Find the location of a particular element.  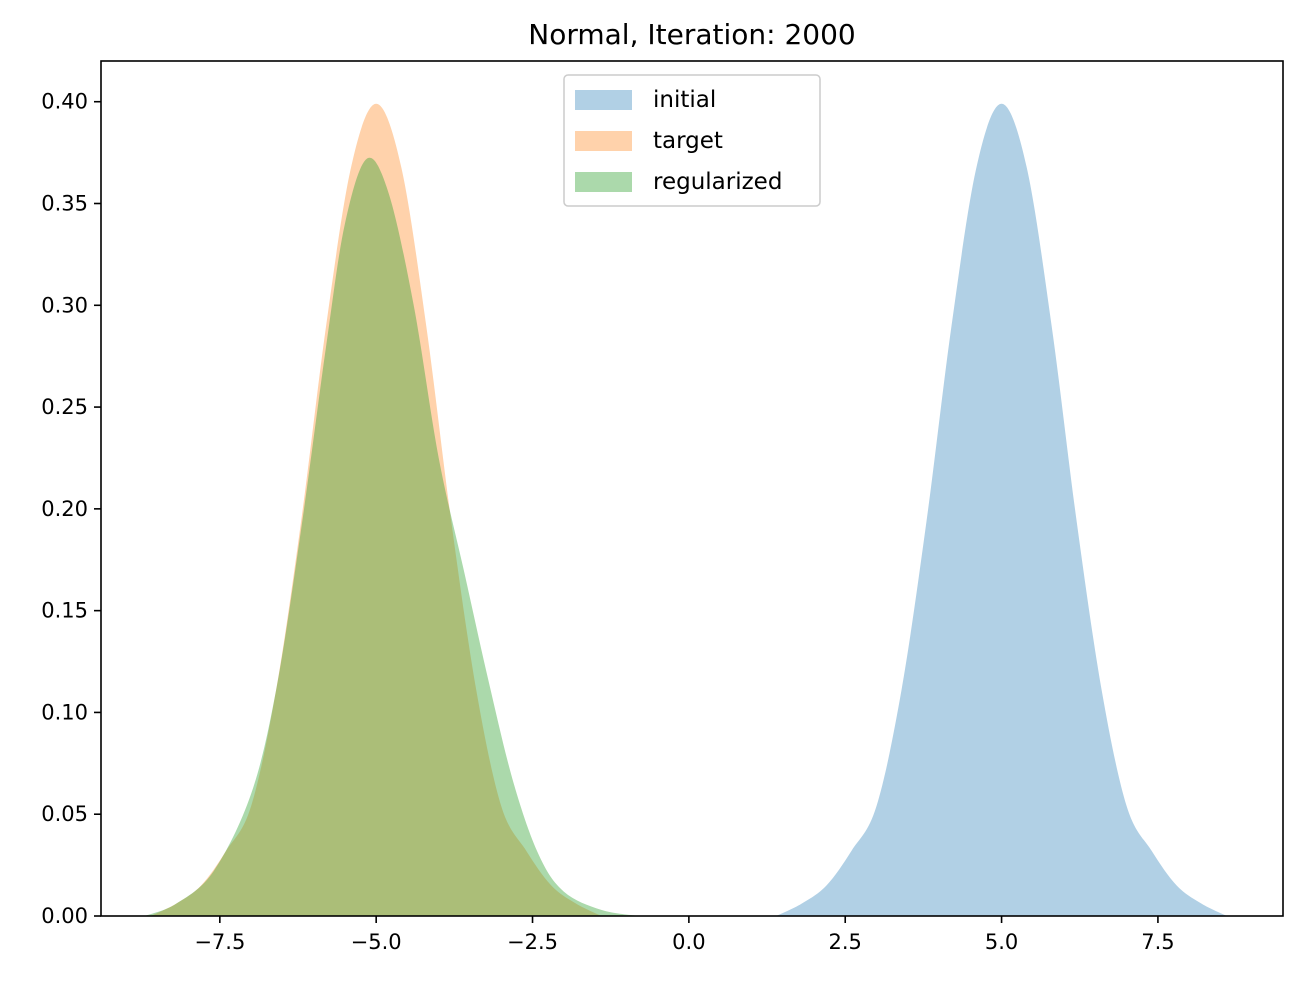

x-tick-label: −7.5 is located at coordinates (219, 942).